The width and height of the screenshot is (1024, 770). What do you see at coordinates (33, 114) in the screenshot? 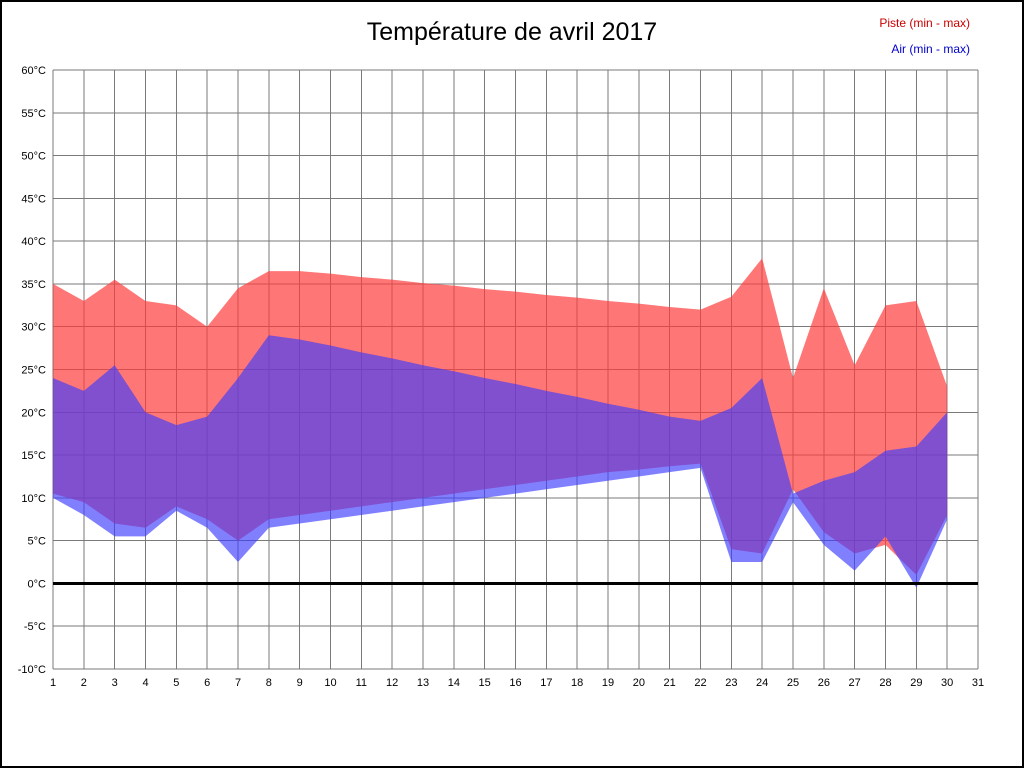
I see `y-tick-label: 55°C` at bounding box center [33, 114].